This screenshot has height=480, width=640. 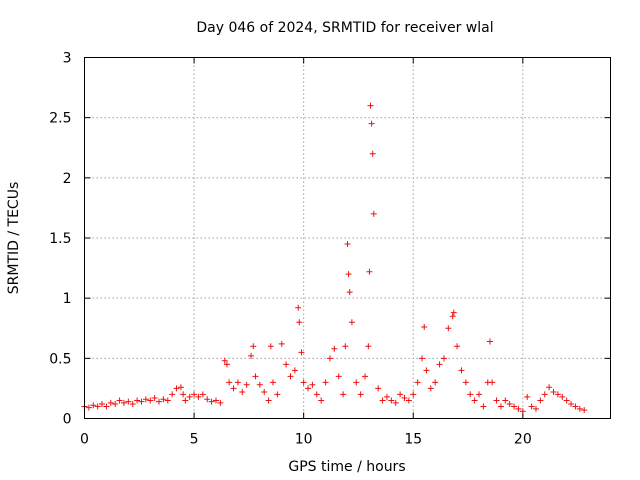 What do you see at coordinates (14, 238) in the screenshot?
I see `y-axis-label: SRMTID / TECUs` at bounding box center [14, 238].